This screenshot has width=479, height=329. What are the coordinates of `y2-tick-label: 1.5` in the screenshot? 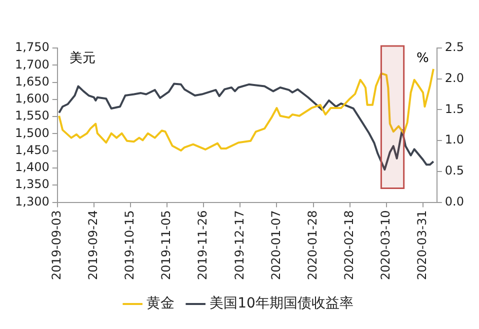 It's located at (454, 109).